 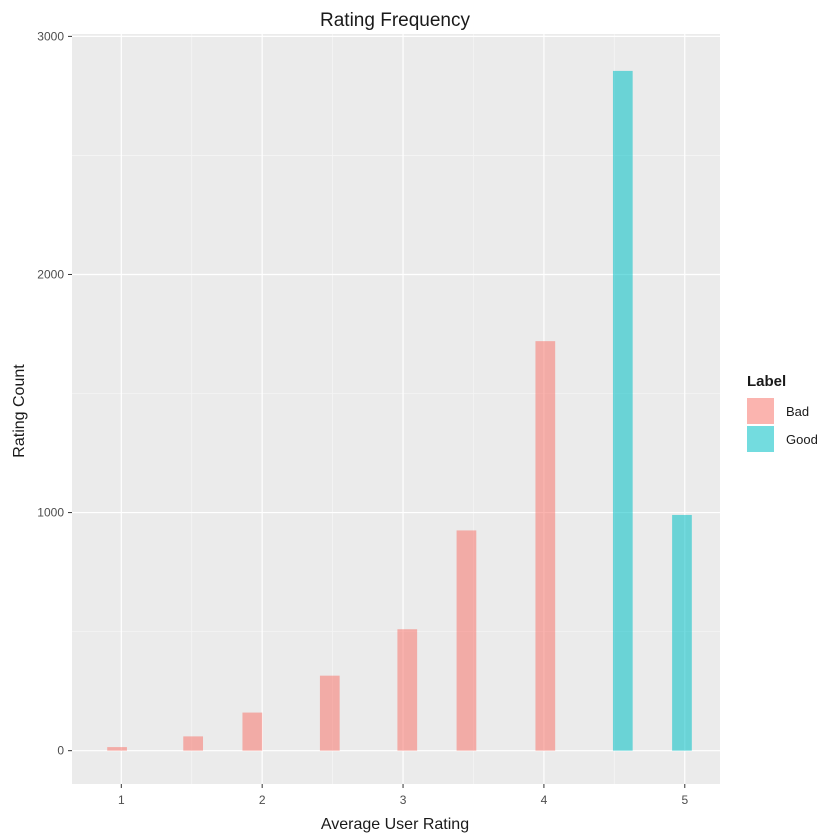 I want to click on y-tick-label: 2000, so click(x=50, y=274).